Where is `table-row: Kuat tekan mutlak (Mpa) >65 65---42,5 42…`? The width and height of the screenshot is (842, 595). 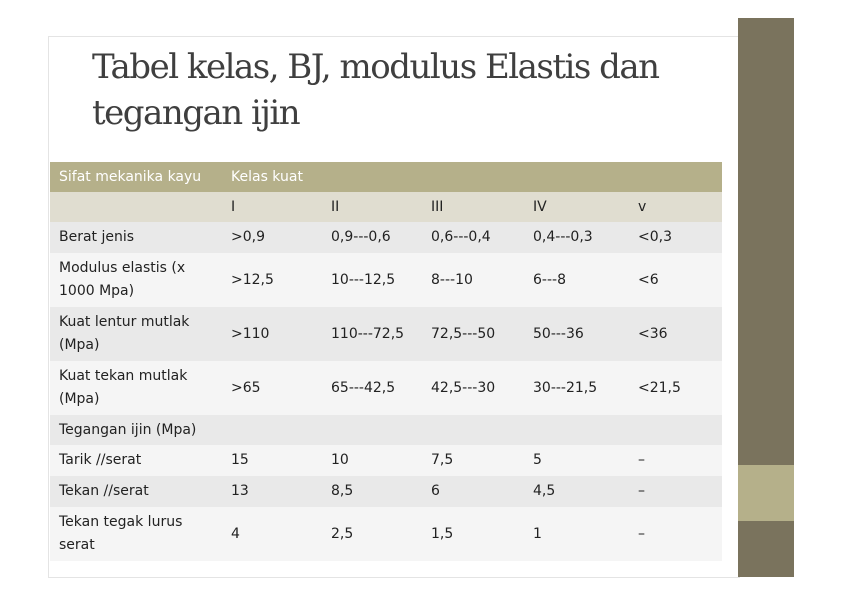
table-row: Kuat tekan mutlak (Mpa) >65 65---42,5 42… is located at coordinates (386, 388).